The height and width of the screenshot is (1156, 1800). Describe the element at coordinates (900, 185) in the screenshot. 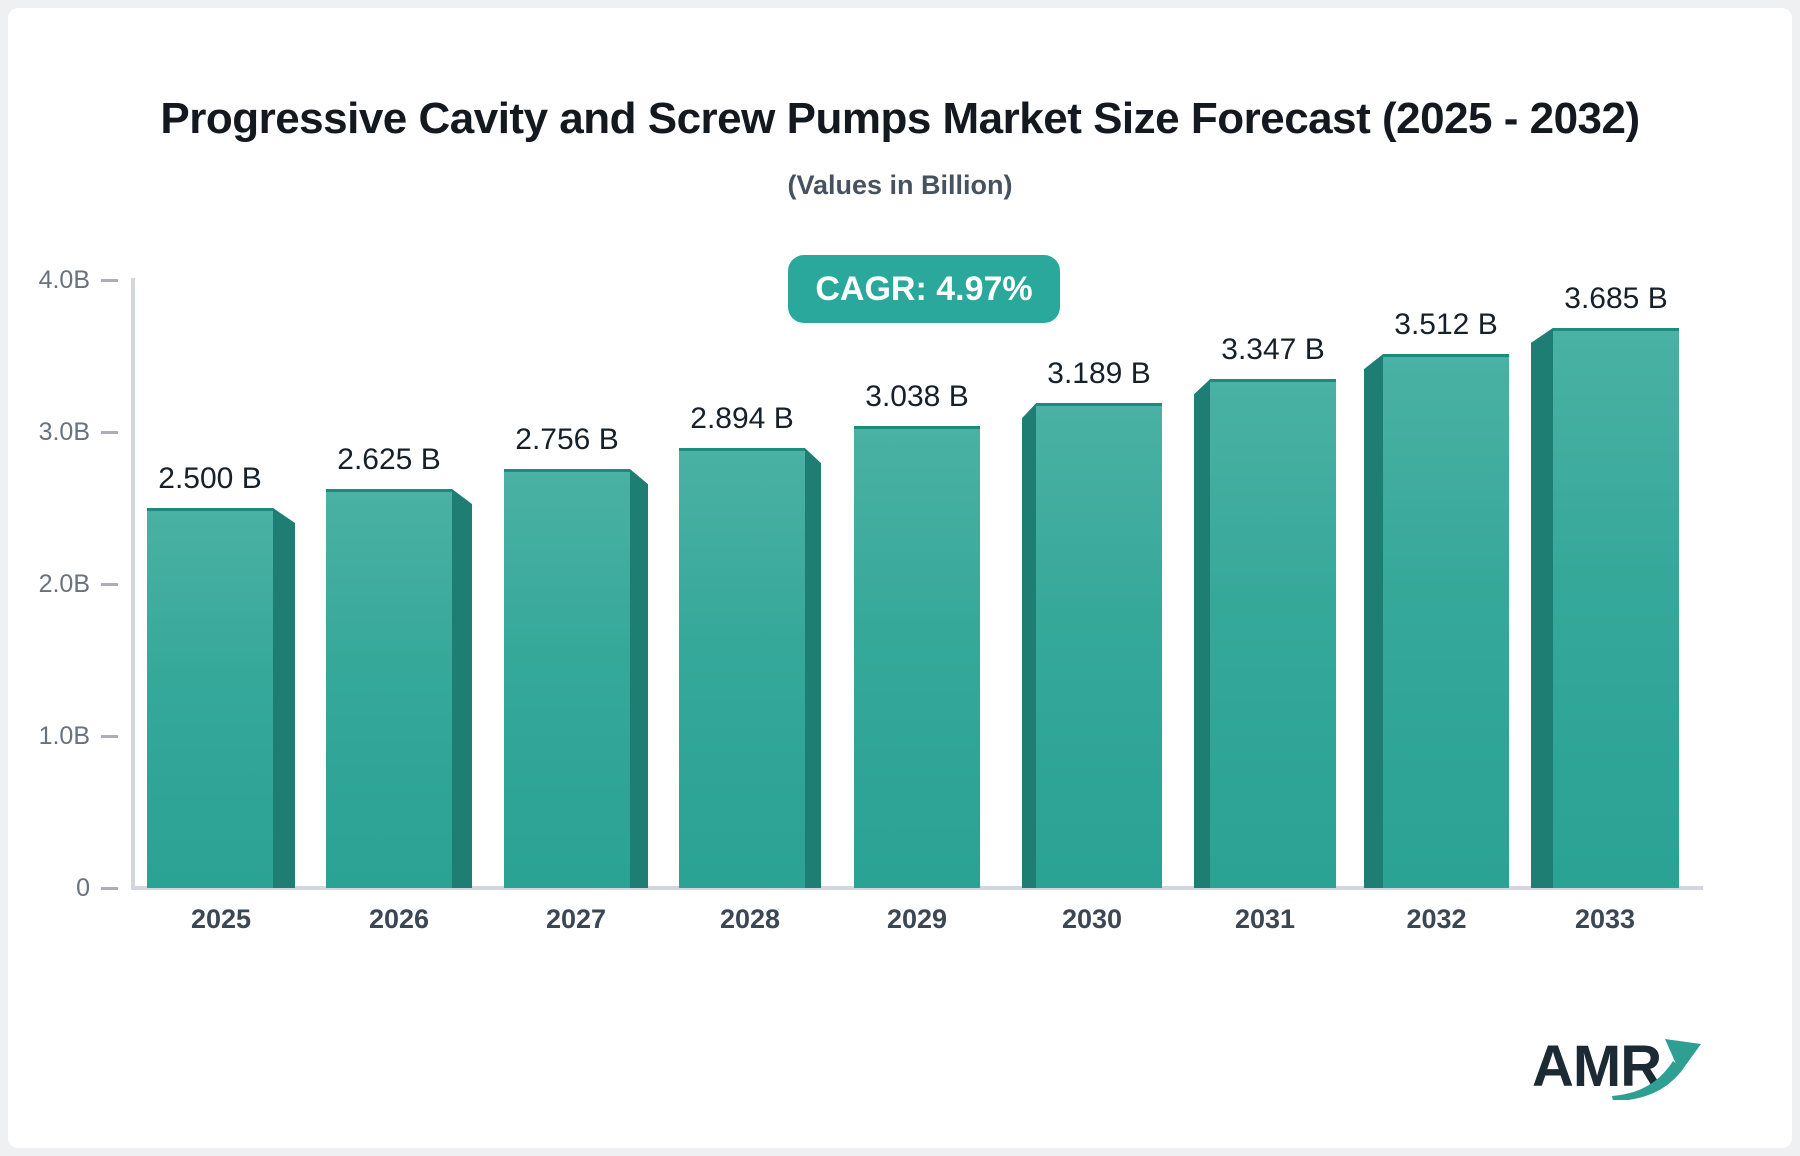

I see `chart-subtitle: (Values in Billion)` at that location.